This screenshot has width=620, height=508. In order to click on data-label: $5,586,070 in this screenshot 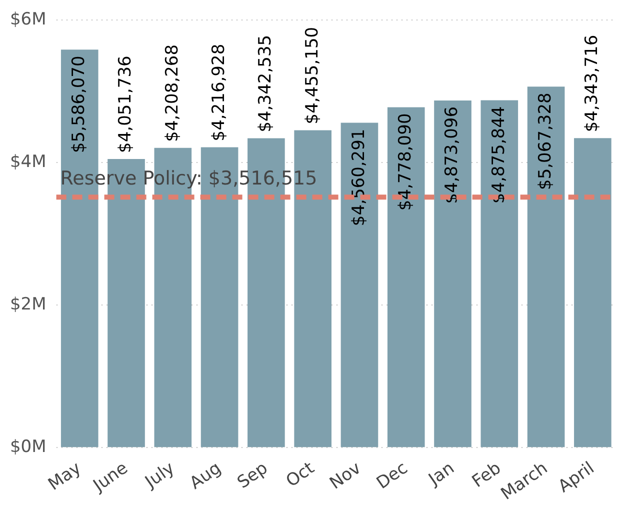, I will do `click(79, 105)`.